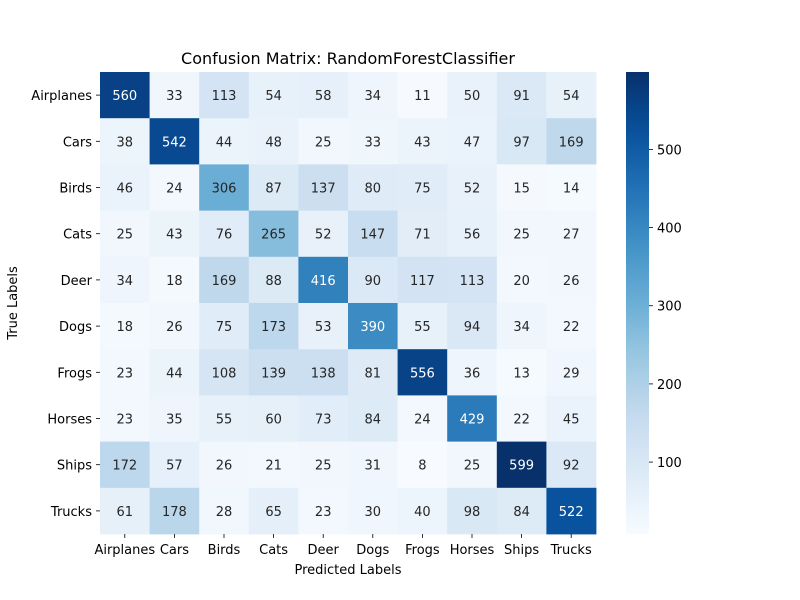 Image resolution: width=800 pixels, height=600 pixels. Describe the element at coordinates (13, 303) in the screenshot. I see `y-axis-label: True Labels` at that location.